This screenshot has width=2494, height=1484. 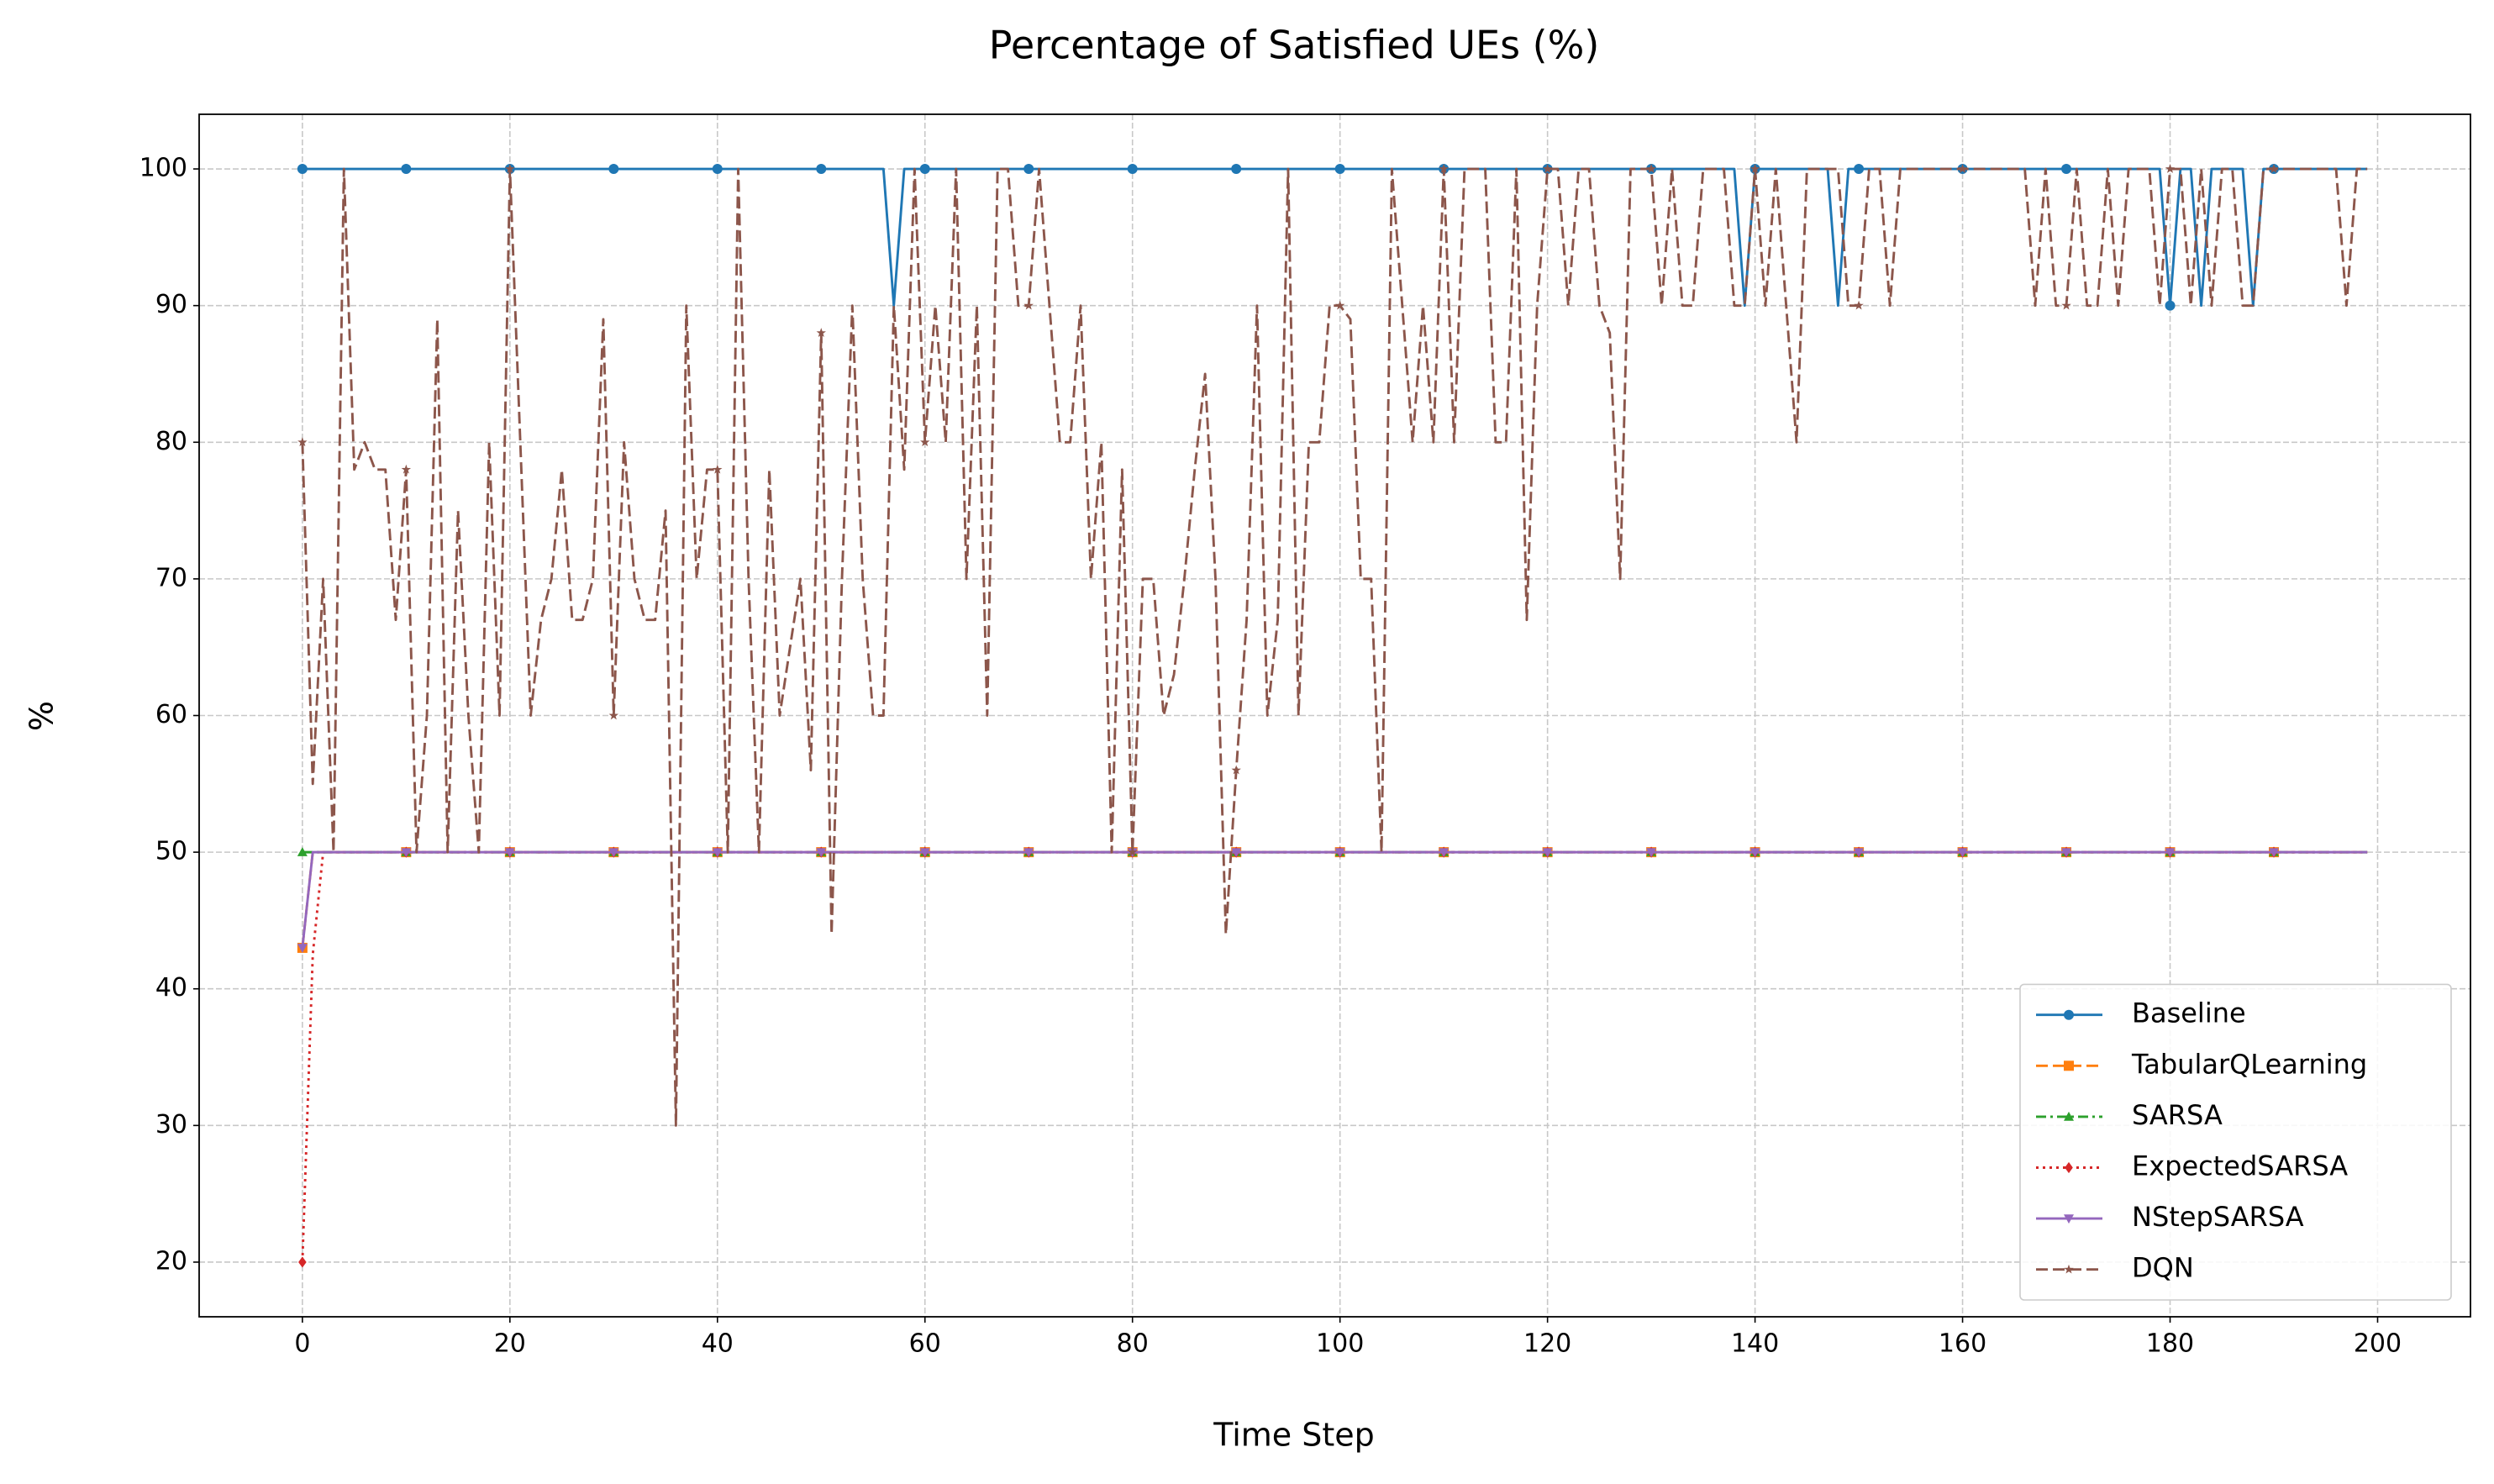 What do you see at coordinates (171, 714) in the screenshot?
I see `y-tick-label: 60` at bounding box center [171, 714].